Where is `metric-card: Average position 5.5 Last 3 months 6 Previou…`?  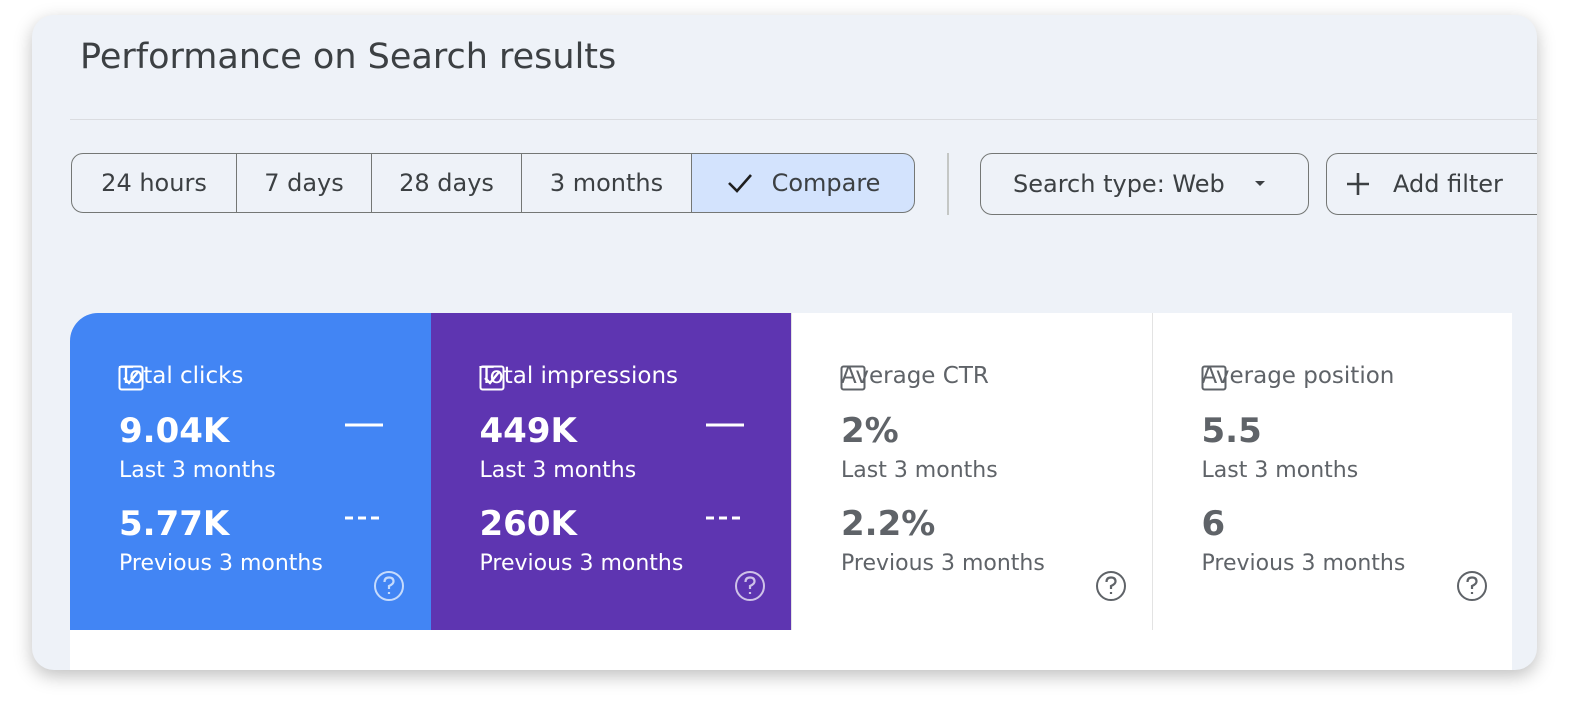
metric-card: Average position 5.5 Last 3 months 6 Previou… is located at coordinates (1331, 471).